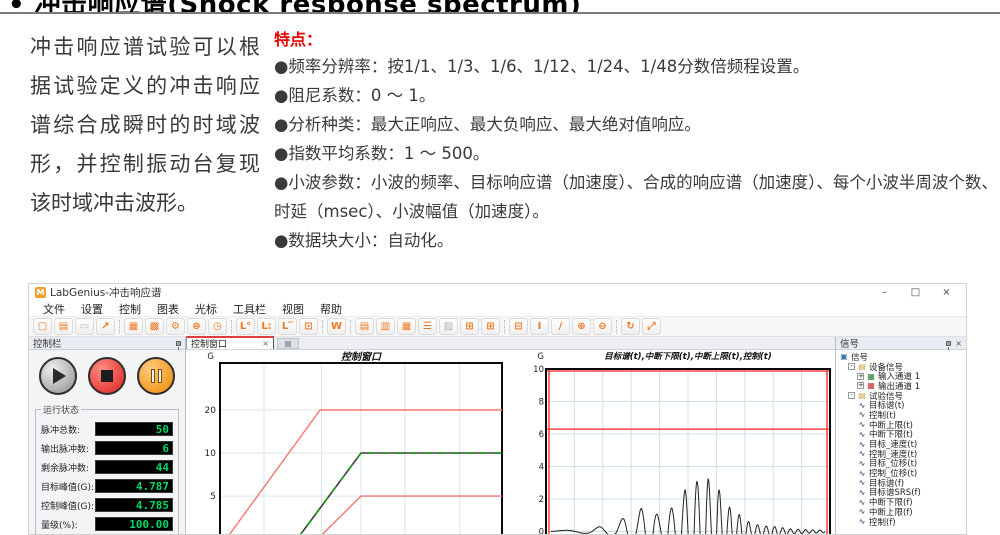  I want to click on tree-item: - ▤ 试验信号, so click(902, 396).